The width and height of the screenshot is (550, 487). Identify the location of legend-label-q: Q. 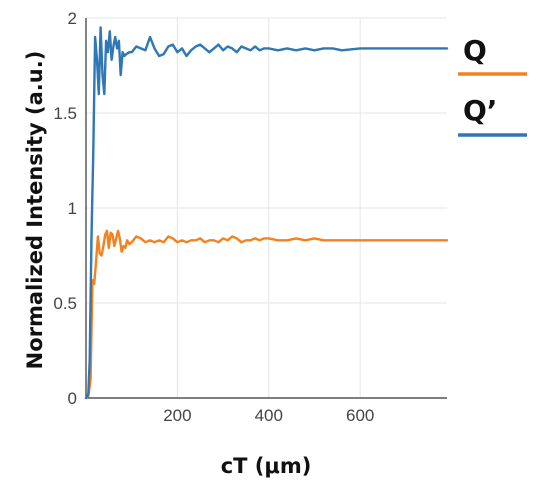
(475, 50).